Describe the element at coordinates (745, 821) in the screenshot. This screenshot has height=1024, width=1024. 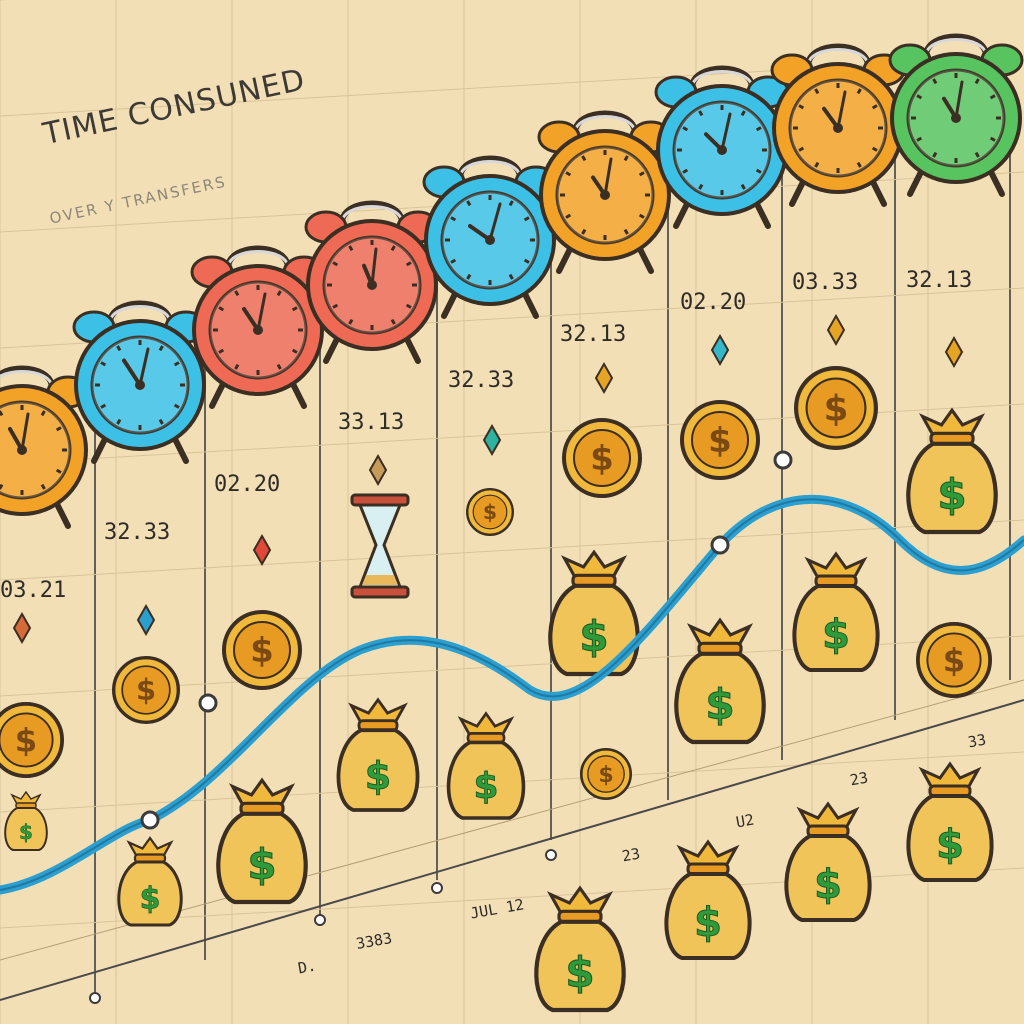
I see `axis-label: U2` at that location.